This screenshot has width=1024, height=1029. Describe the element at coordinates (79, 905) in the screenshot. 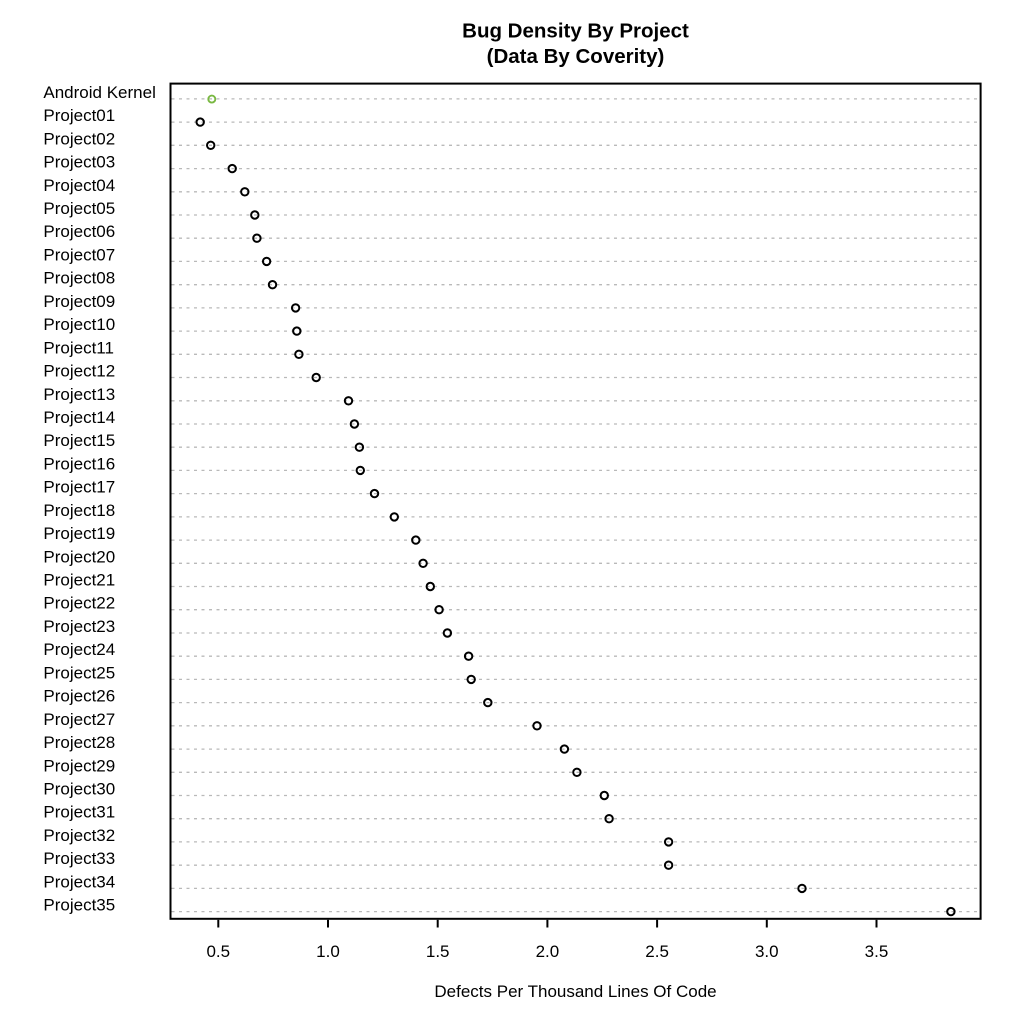

I see `svg-text: Project35` at that location.